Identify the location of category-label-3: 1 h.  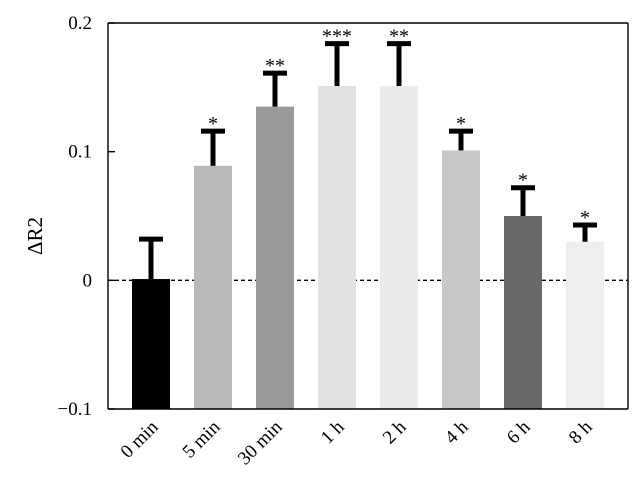
(333, 432).